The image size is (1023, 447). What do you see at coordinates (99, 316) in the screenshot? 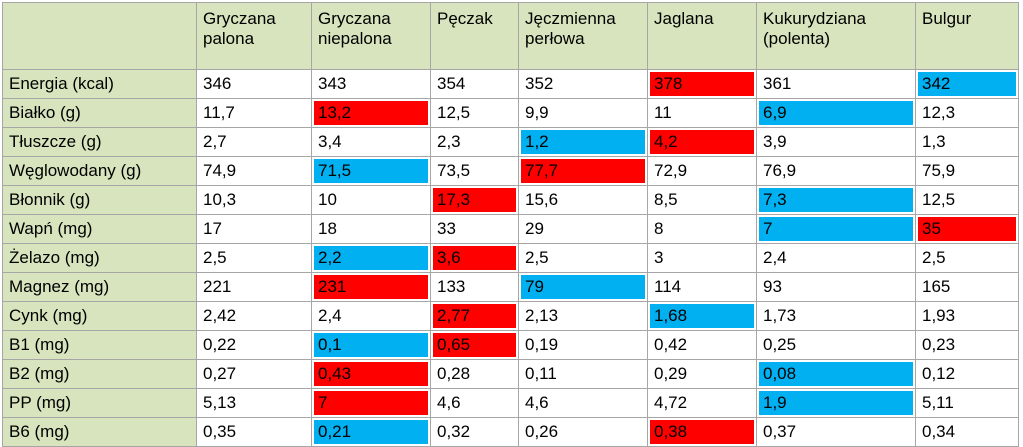
I see `row-label: Cynk (mg)` at bounding box center [99, 316].